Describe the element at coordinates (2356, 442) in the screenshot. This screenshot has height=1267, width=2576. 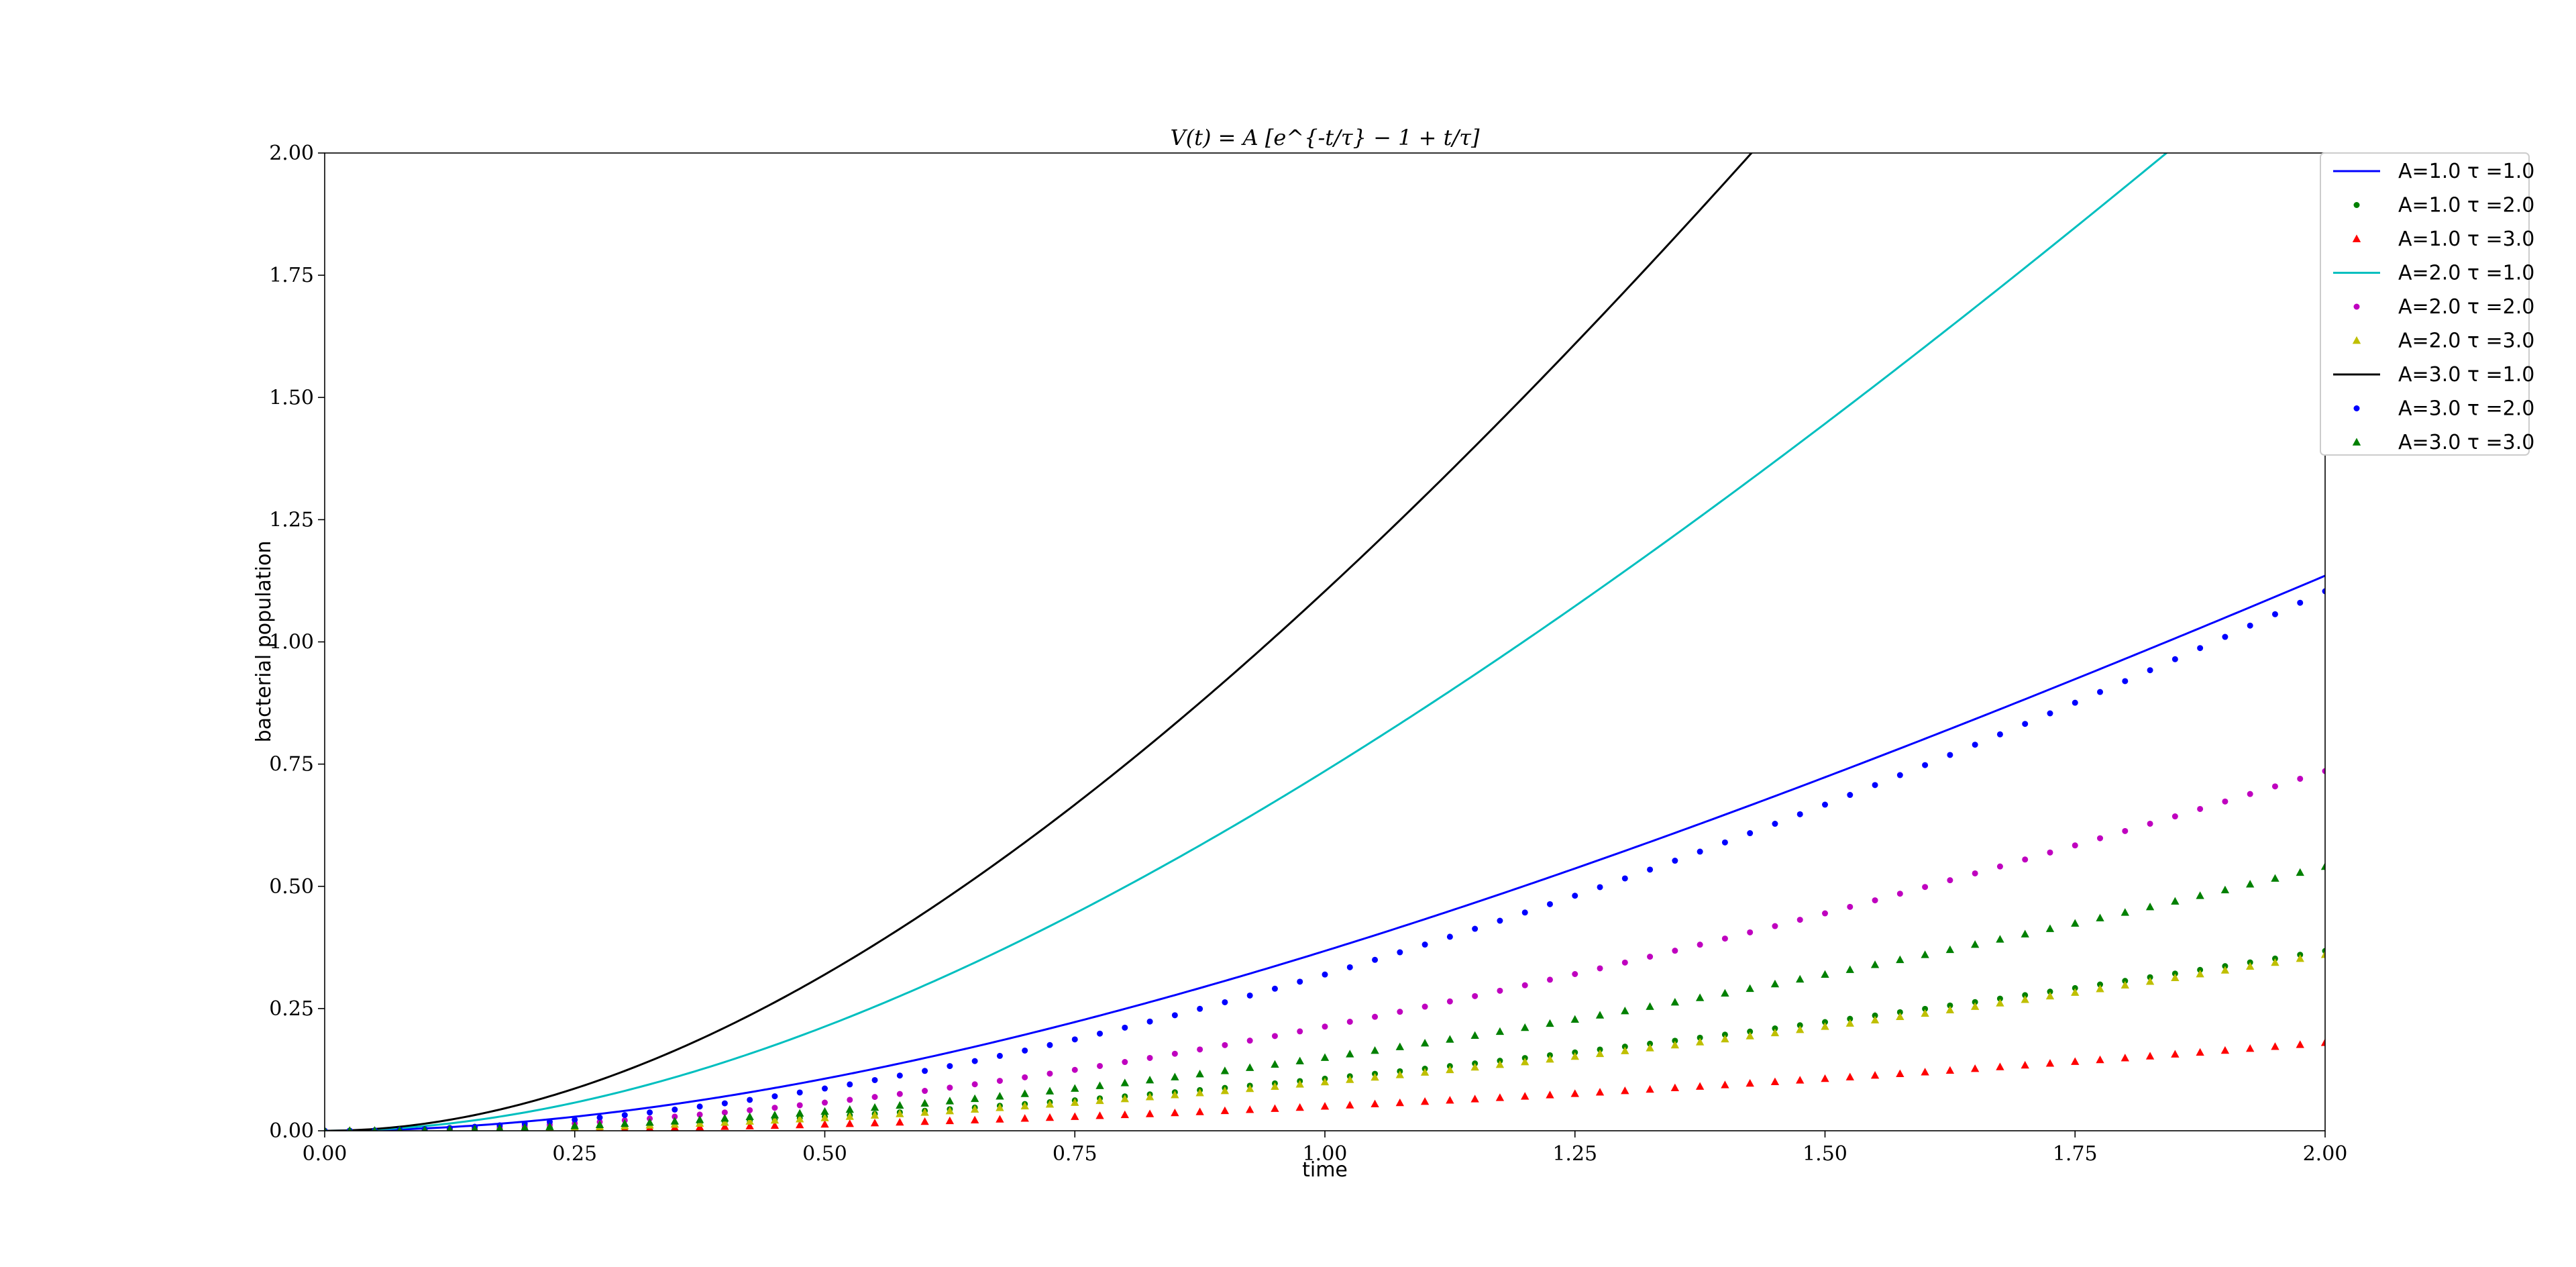
I see `legend-triangle-marker` at that location.